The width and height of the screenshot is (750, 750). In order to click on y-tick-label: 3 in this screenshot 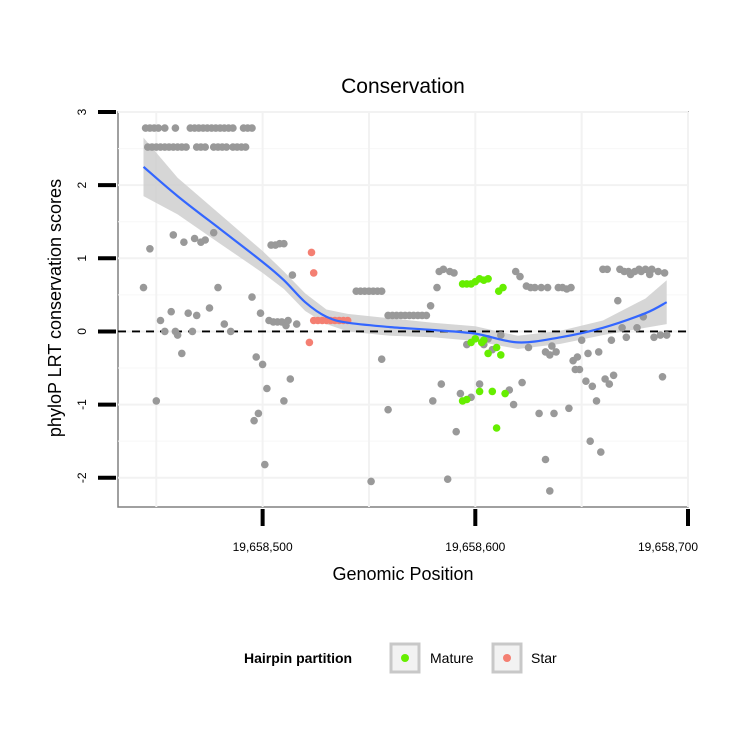, I will do `click(82, 111)`.